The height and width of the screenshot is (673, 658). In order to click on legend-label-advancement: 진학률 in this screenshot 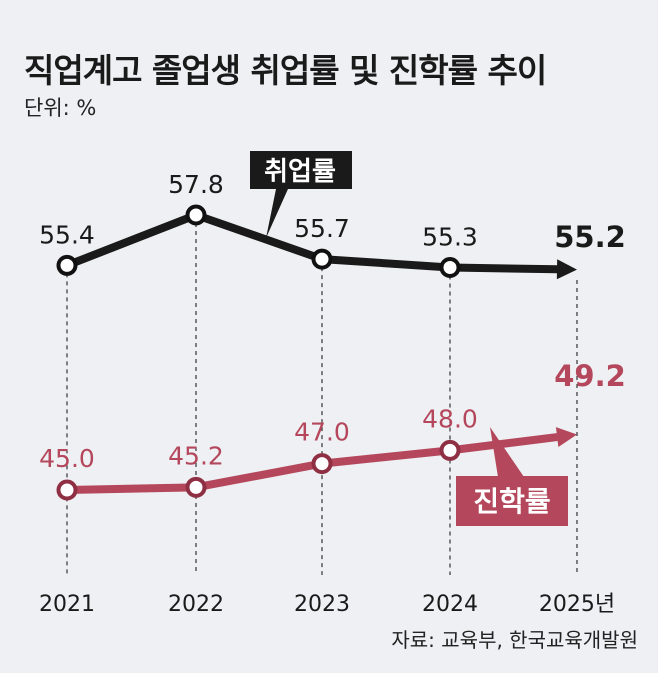, I will do `click(511, 501)`.